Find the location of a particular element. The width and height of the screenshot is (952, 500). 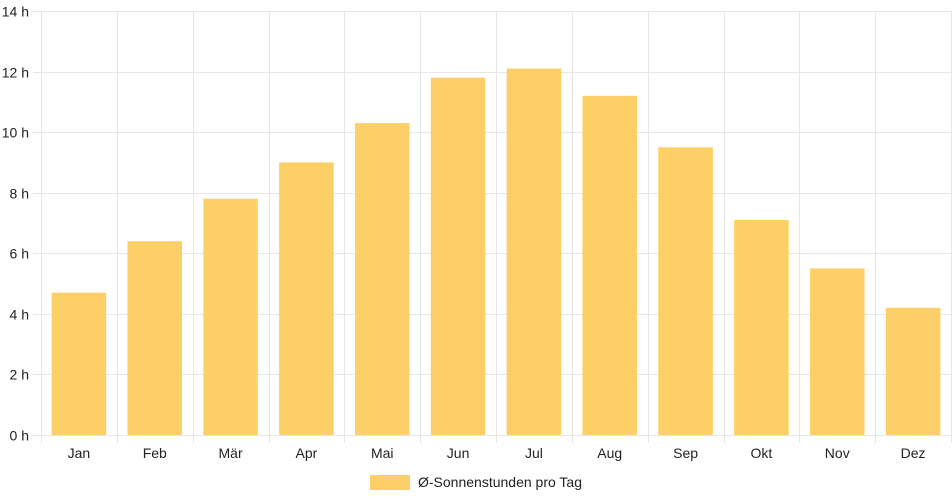

y-tick-label: 0 h is located at coordinates (19, 436).